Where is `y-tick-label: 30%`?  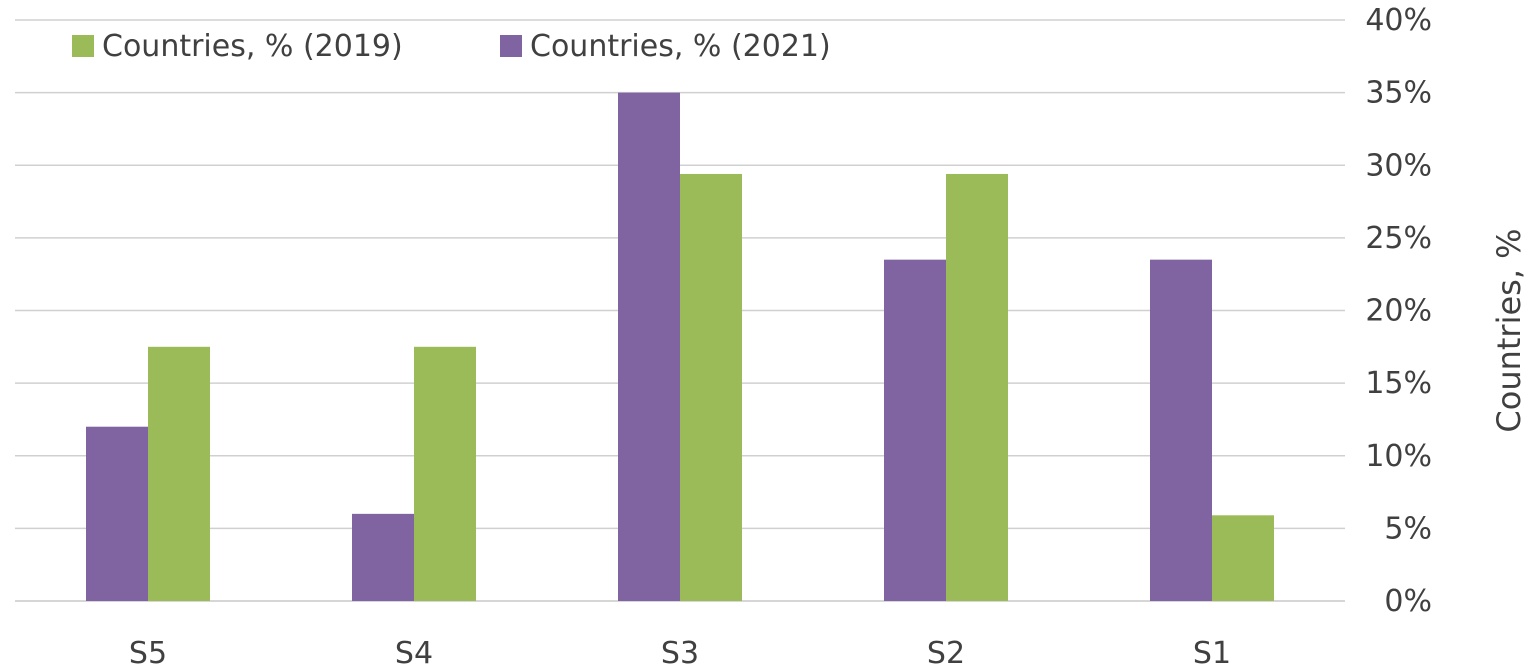
y-tick-label: 30% is located at coordinates (1398, 165).